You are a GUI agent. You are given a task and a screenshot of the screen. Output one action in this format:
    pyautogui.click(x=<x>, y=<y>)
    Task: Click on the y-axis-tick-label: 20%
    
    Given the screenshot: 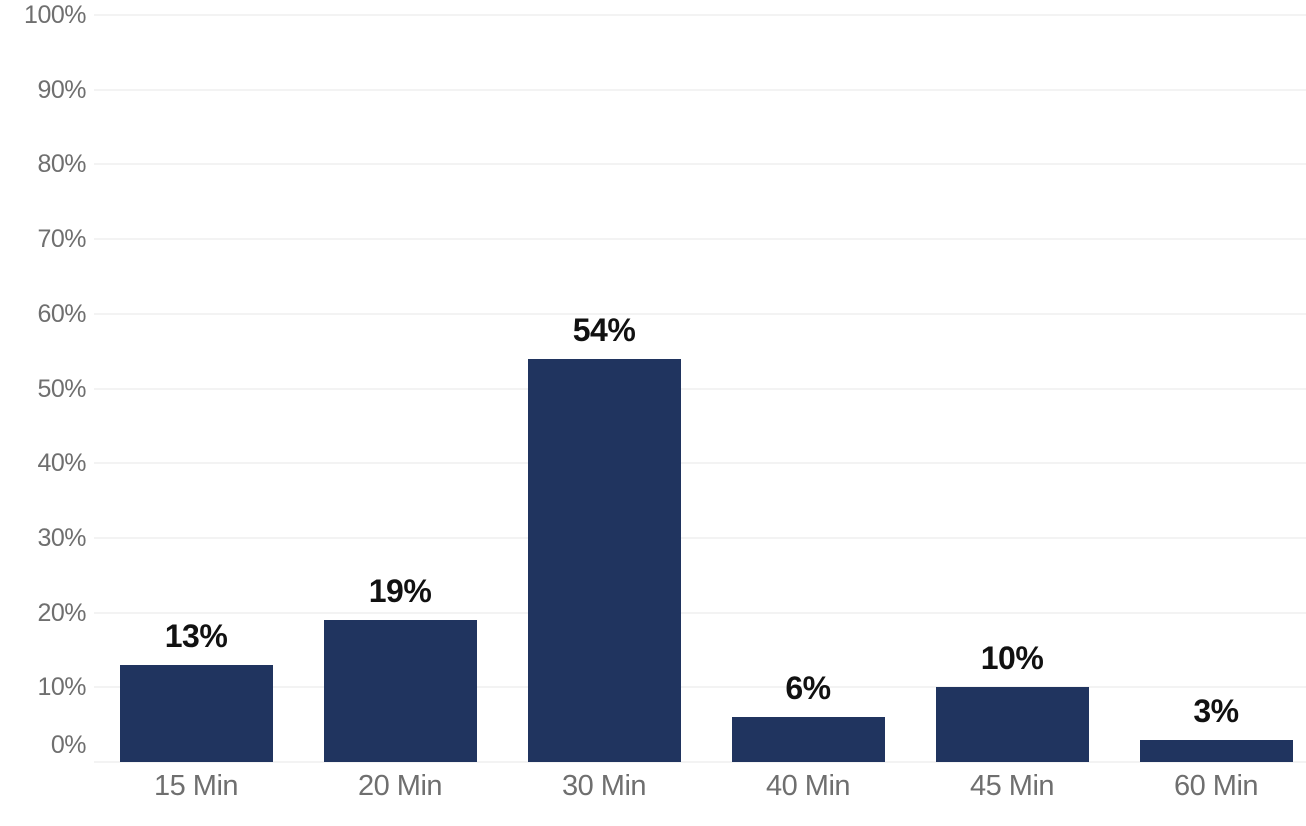 What is the action you would take?
    pyautogui.click(x=61, y=612)
    